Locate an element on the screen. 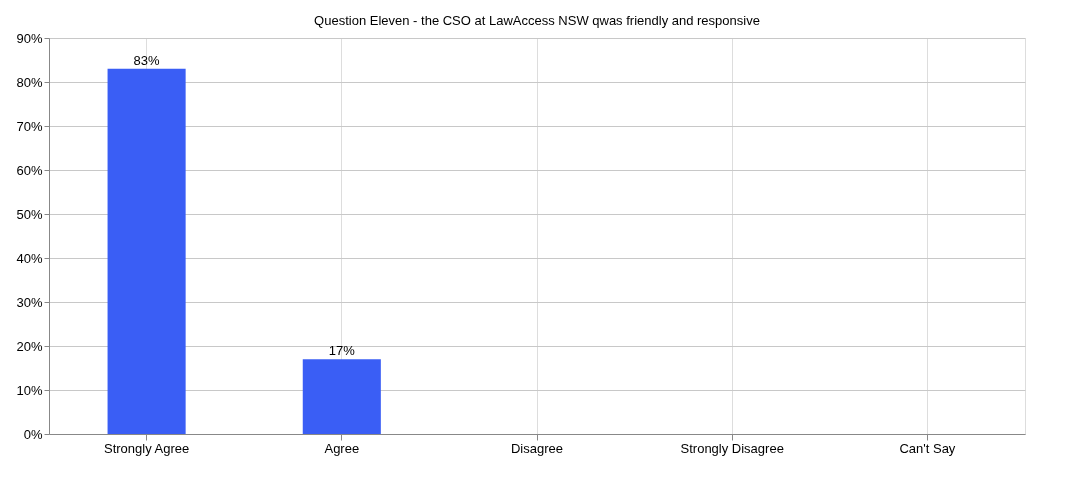  y-tick-label: 70% is located at coordinates (29, 126).